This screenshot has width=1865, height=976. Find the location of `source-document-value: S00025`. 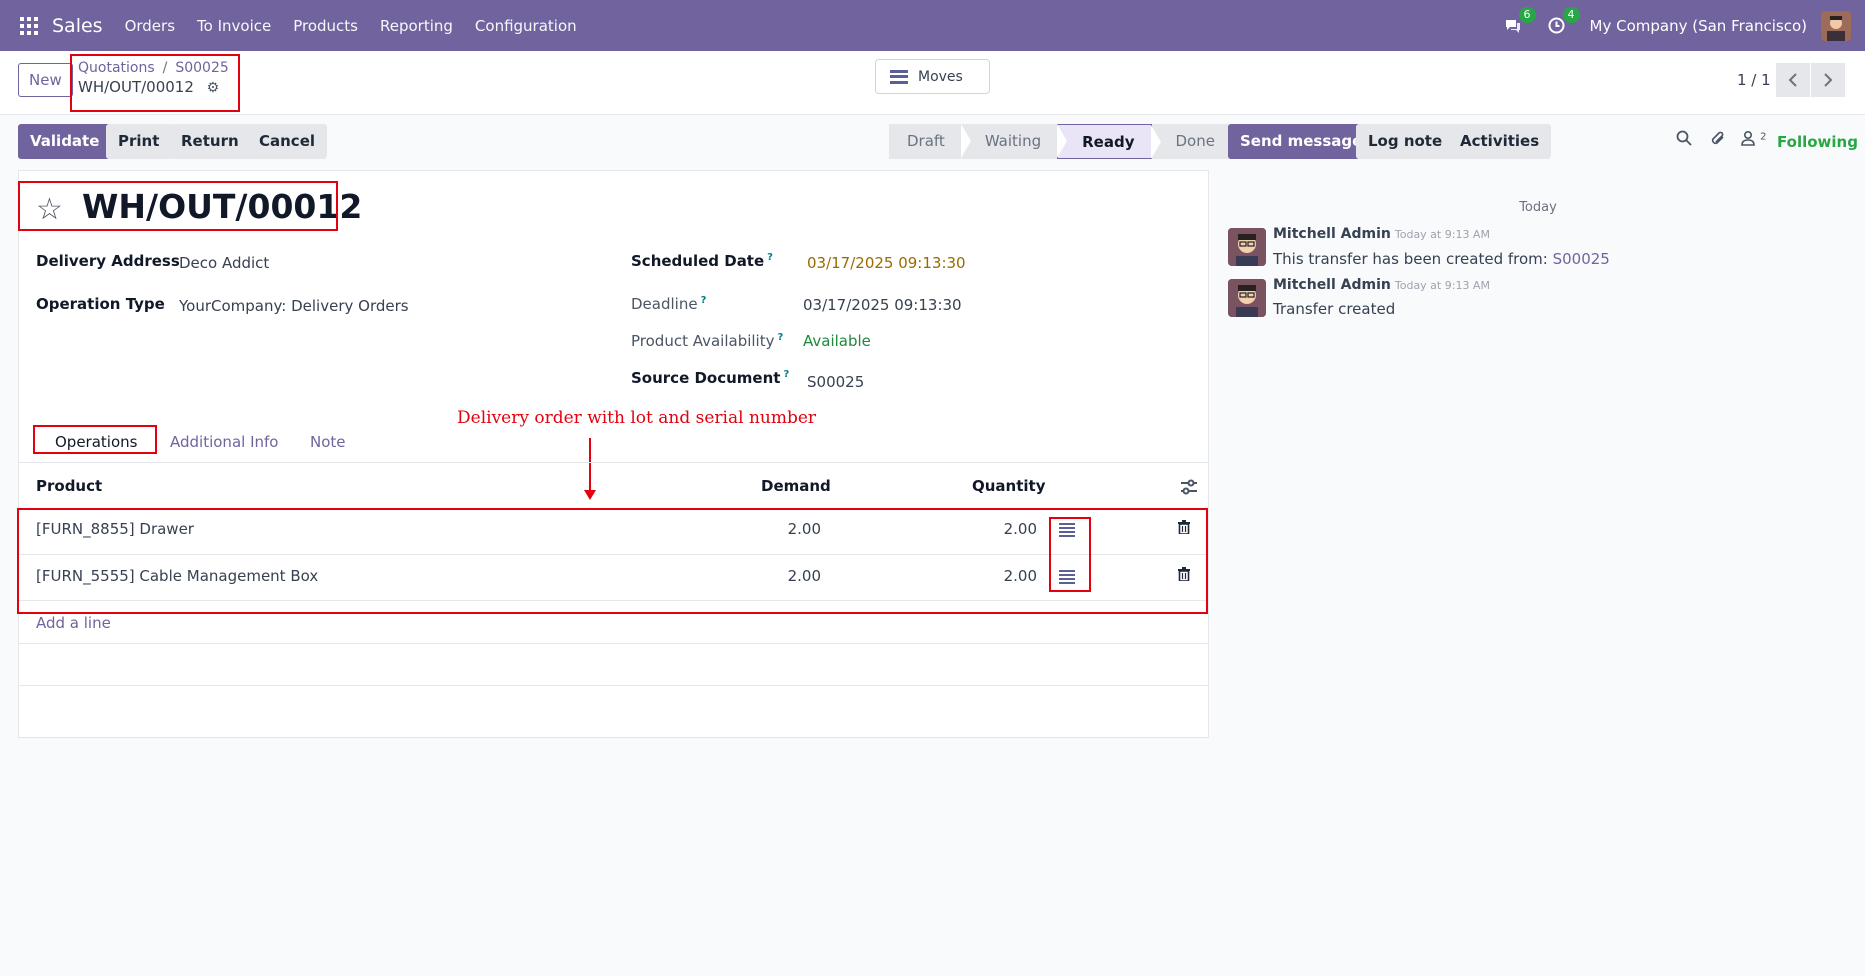

source-document-value: S00025 is located at coordinates (836, 382).